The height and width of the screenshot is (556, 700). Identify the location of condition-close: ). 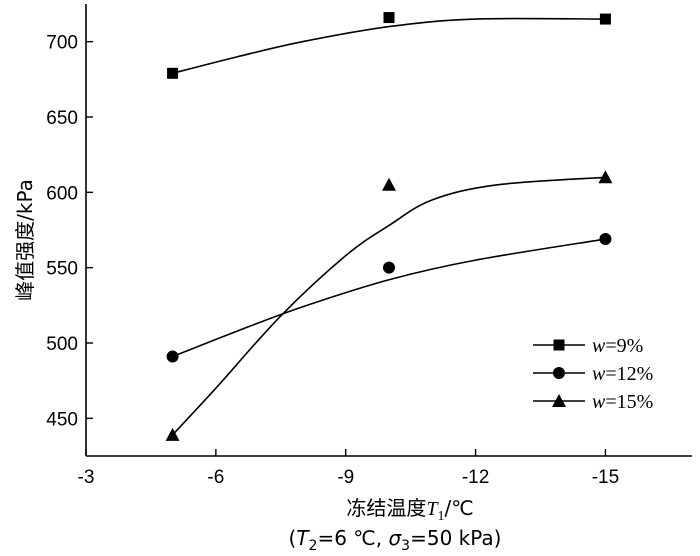
(498, 538).